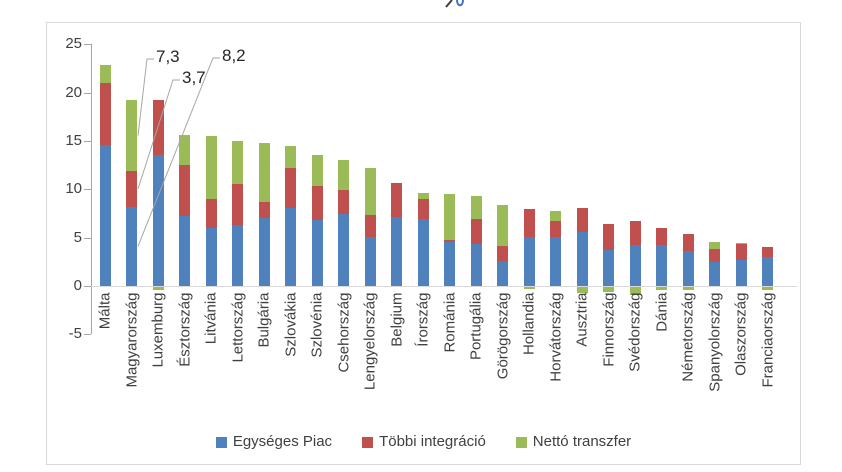  I want to click on legend-item: Többi integráció, so click(424, 442).